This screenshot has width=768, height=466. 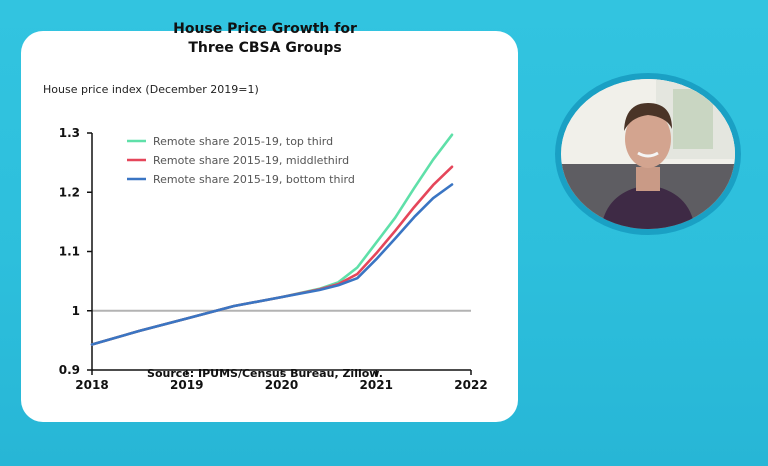 I want to click on chart-title-line-1: House Price Growth for, so click(x=265, y=29).